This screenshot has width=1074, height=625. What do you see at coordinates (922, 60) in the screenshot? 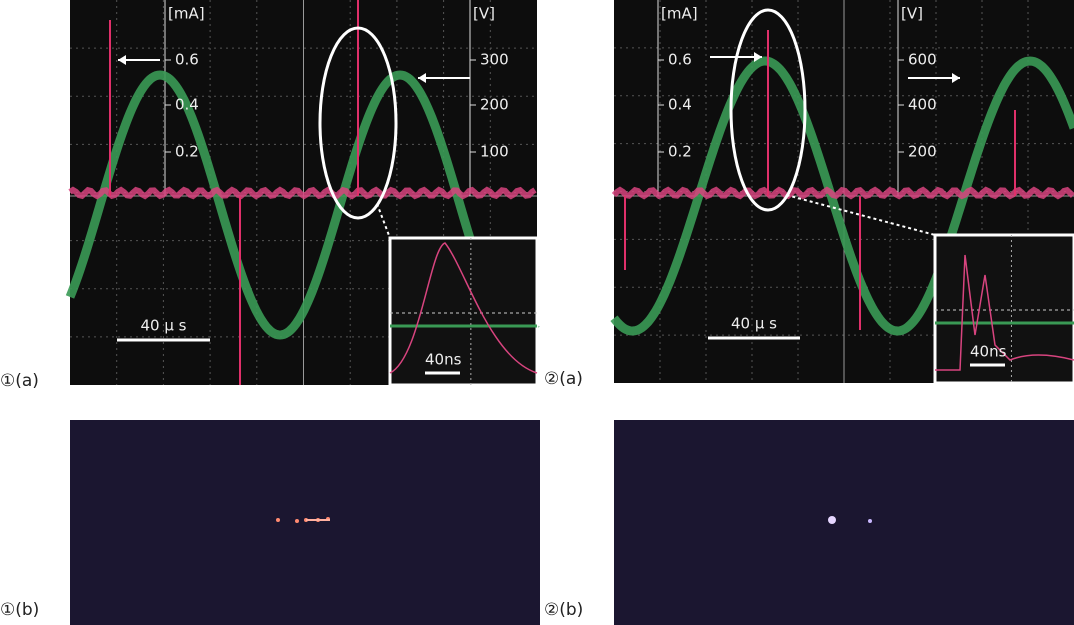
I see `voltage-tick-label: 600` at bounding box center [922, 60].